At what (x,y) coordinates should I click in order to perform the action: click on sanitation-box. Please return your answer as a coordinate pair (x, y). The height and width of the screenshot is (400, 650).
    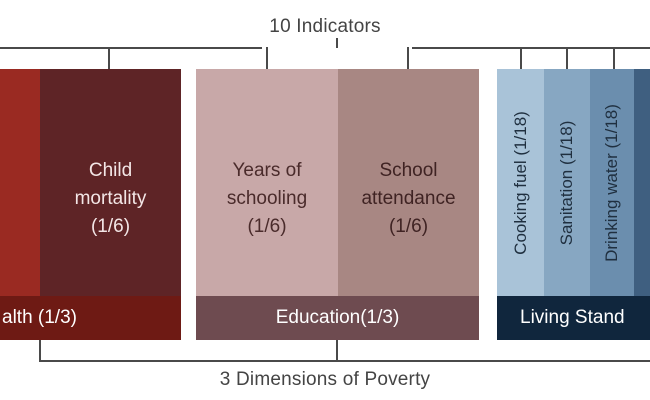
    Looking at the image, I should click on (567, 182).